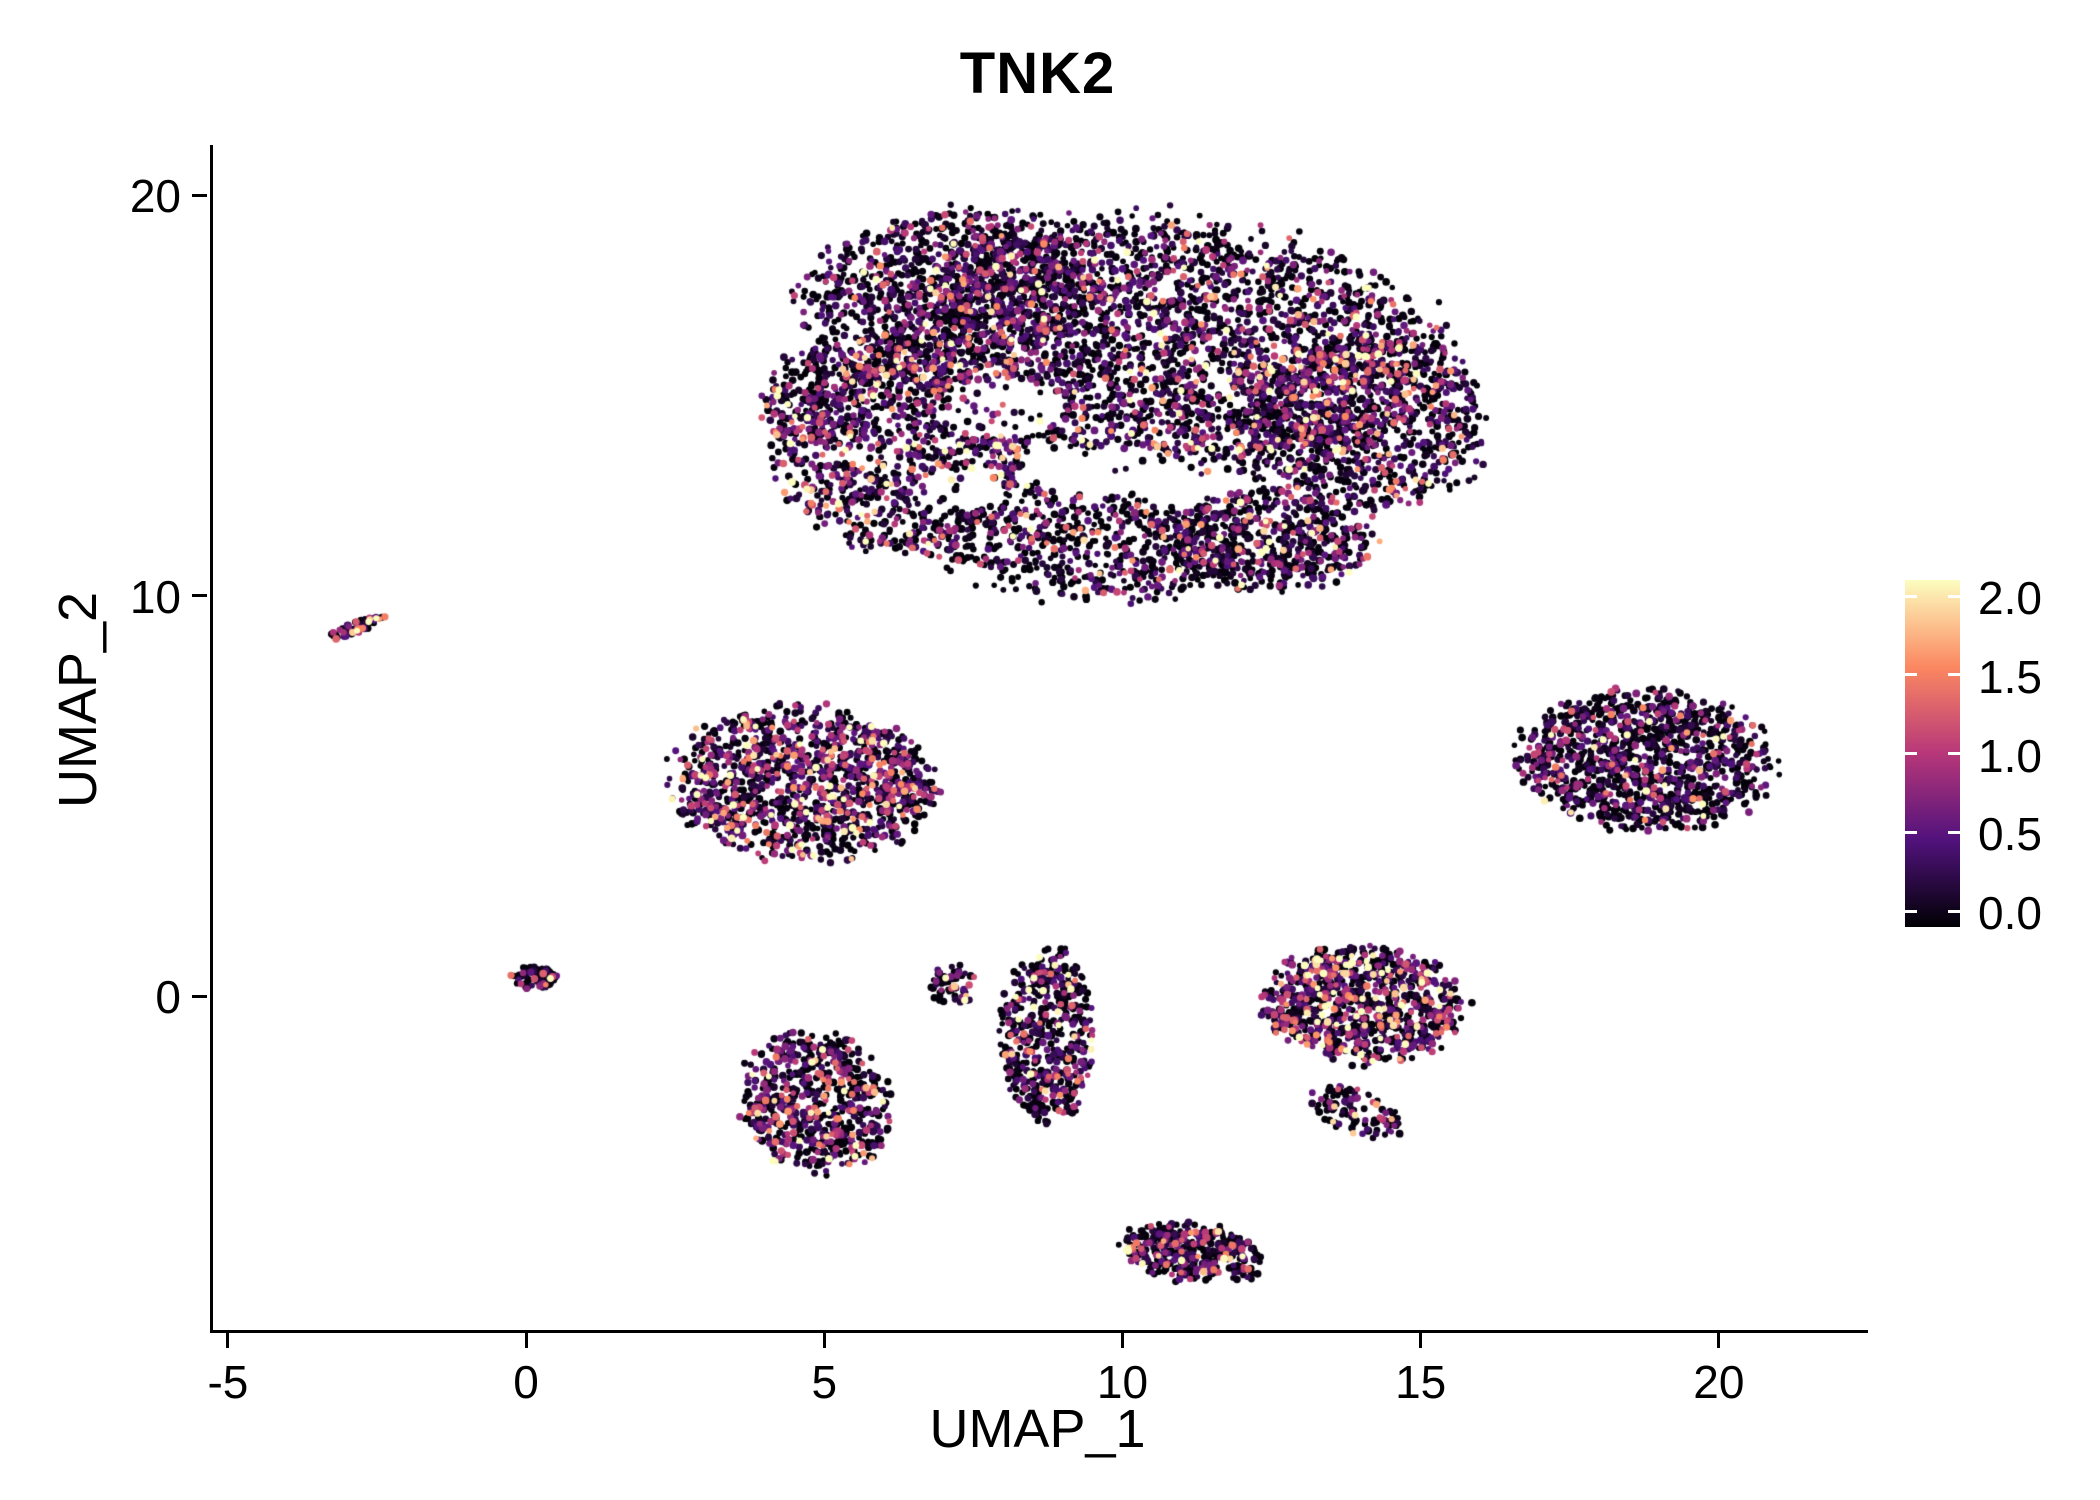  What do you see at coordinates (1036, 1378) in the screenshot?
I see `x-axis-ticks: -5 0 5 10 15 20` at bounding box center [1036, 1378].